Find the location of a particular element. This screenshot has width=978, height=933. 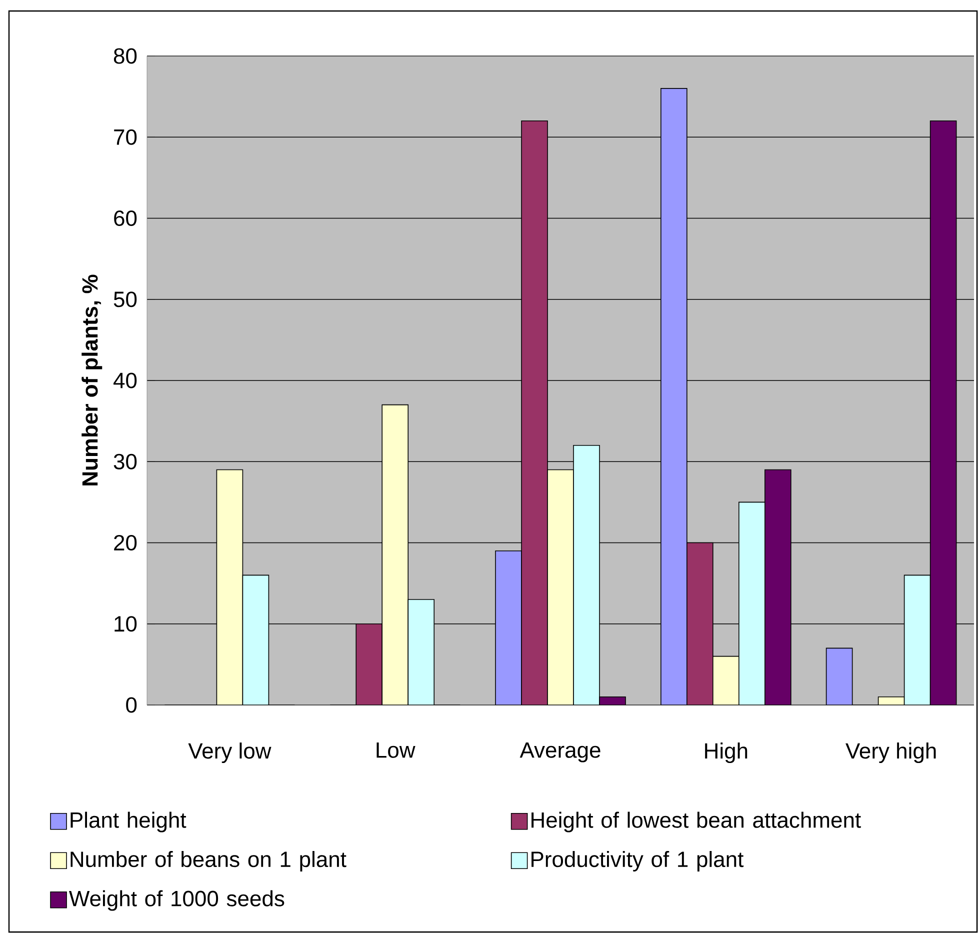

legend-label: Number of beans on 1 plant is located at coordinates (208, 861).